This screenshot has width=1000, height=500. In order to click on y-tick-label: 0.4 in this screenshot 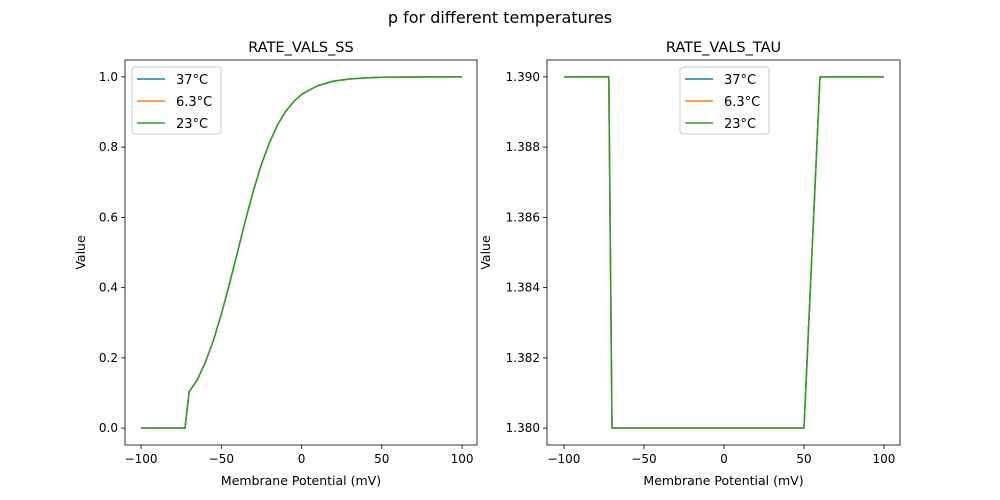, I will do `click(108, 288)`.